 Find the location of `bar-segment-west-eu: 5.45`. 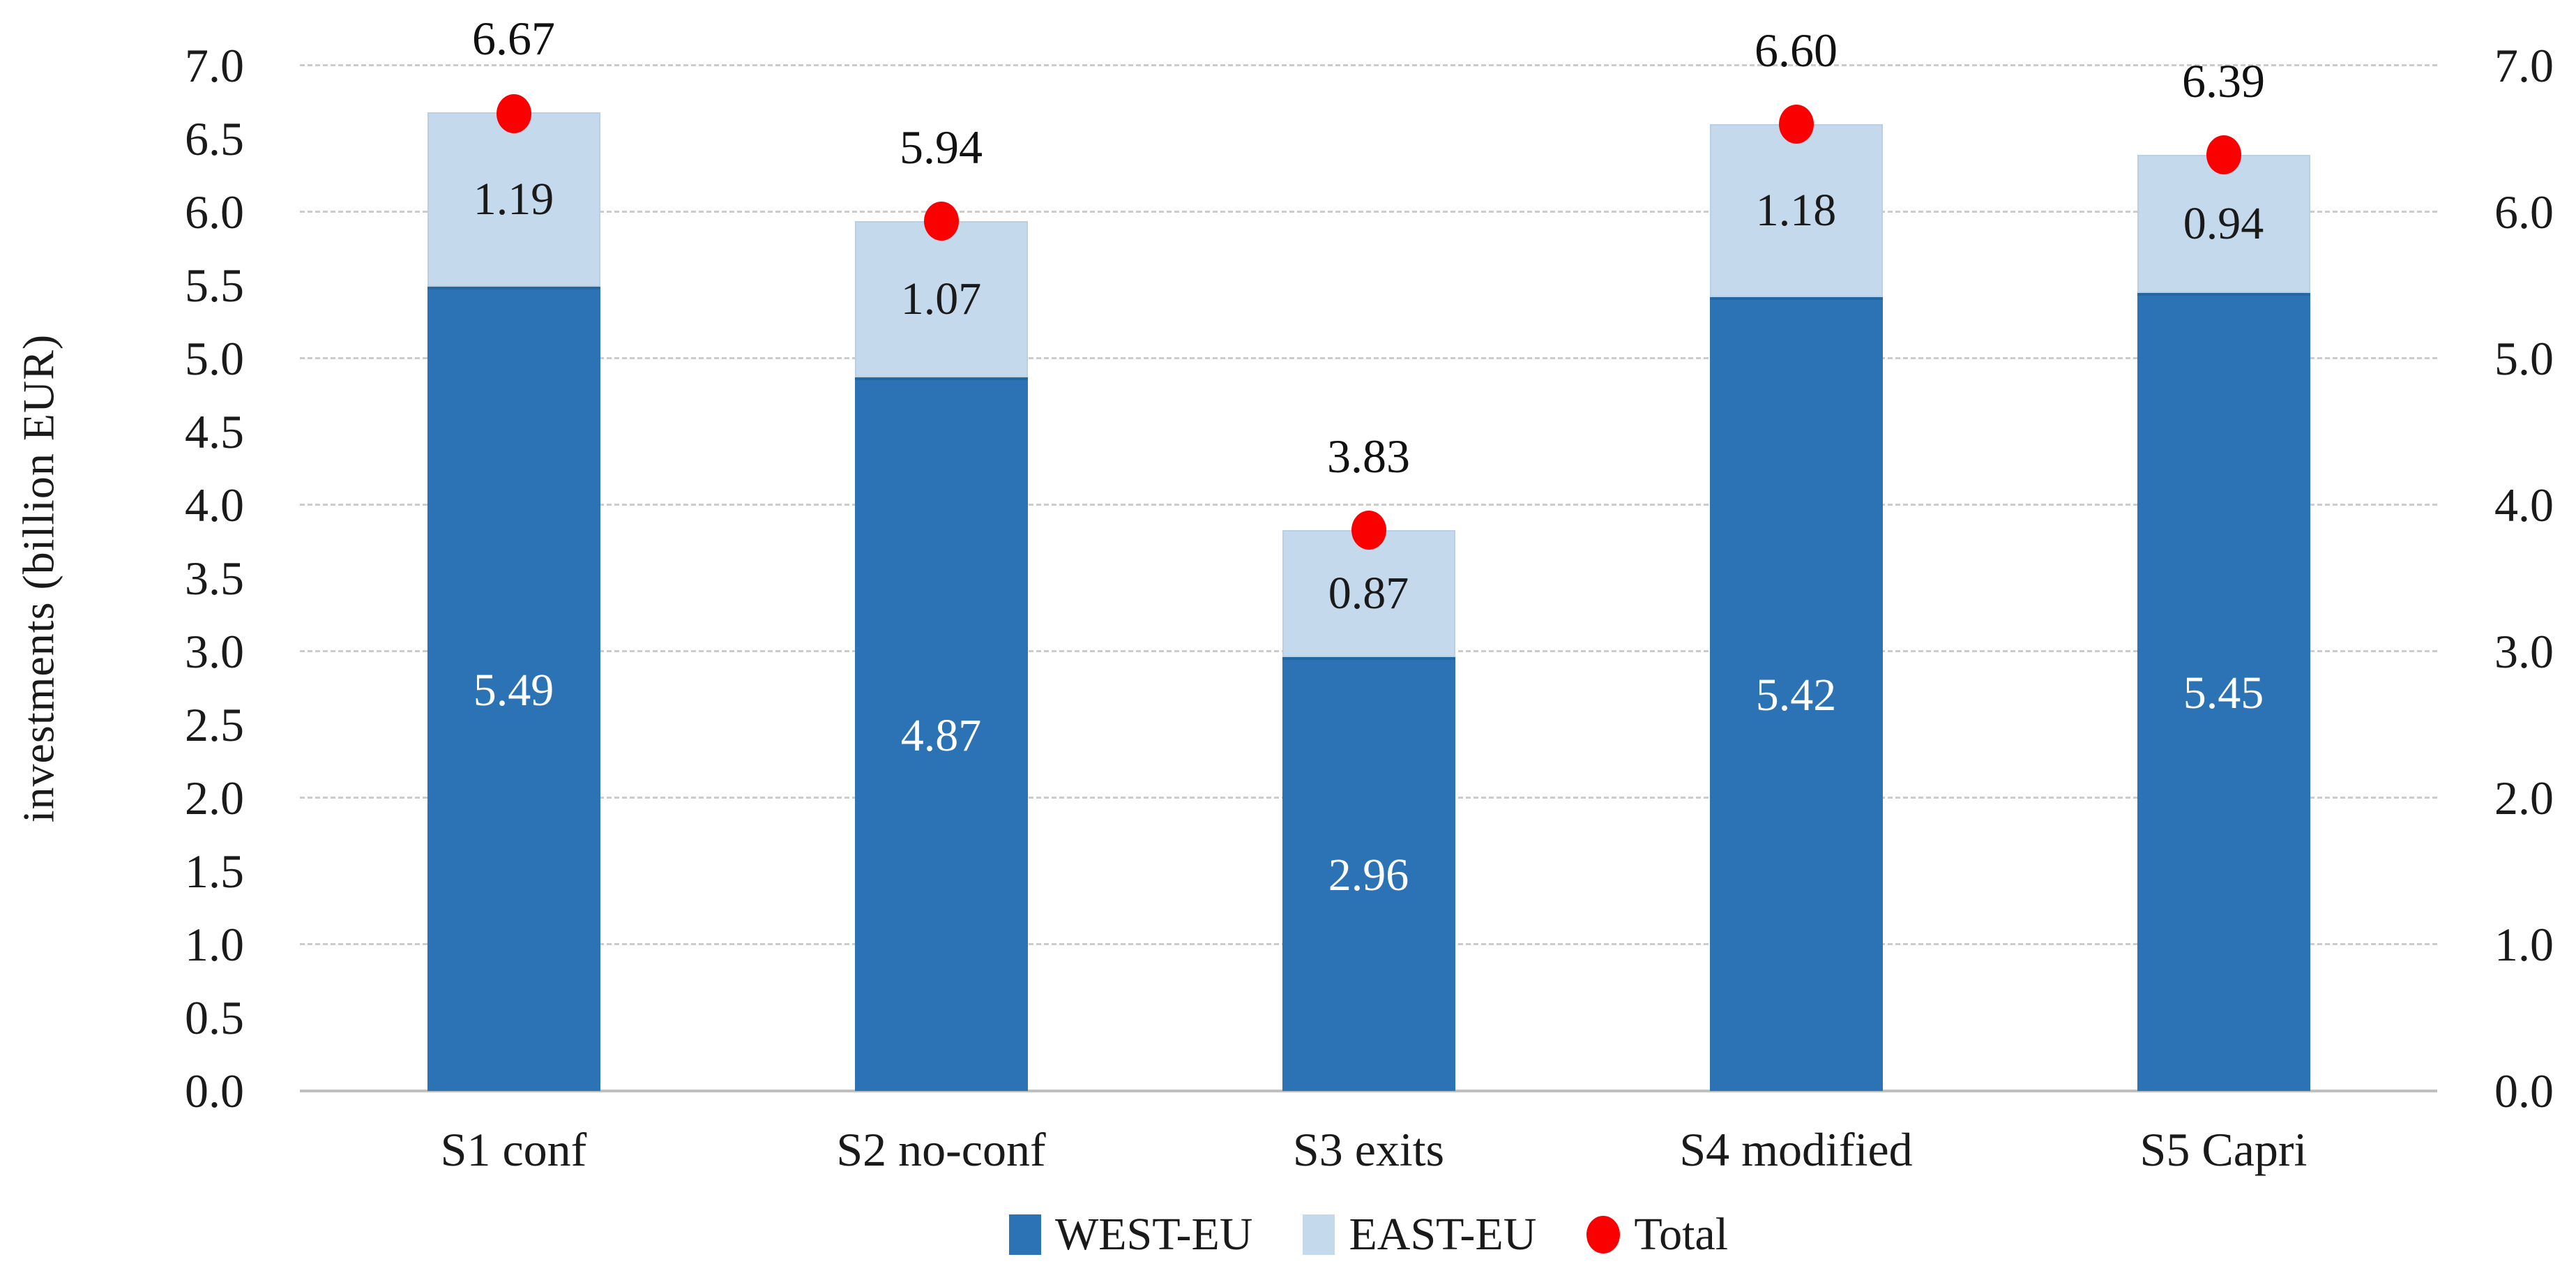

bar-segment-west-eu: 5.45 is located at coordinates (2223, 691).